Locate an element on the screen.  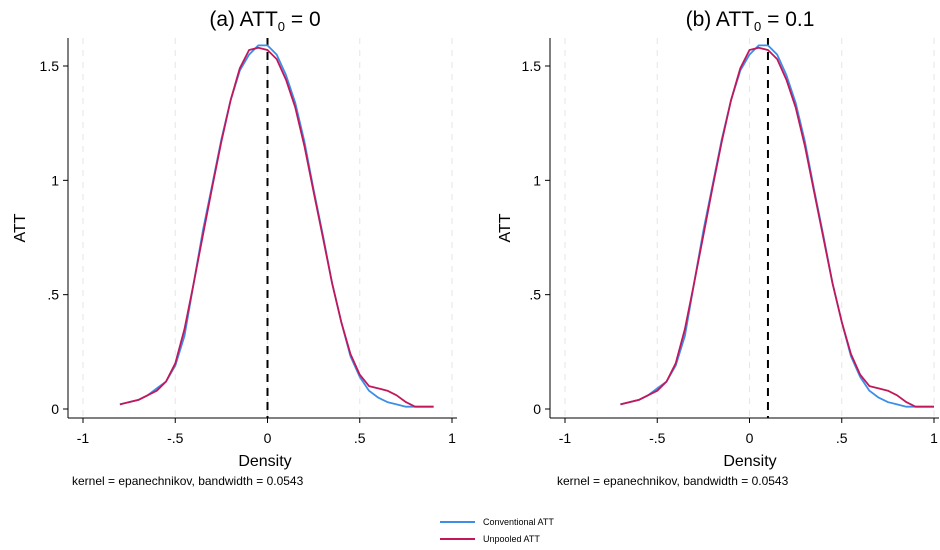
legend: Conventional ATT Unpooled ATT is located at coordinates (497, 530).